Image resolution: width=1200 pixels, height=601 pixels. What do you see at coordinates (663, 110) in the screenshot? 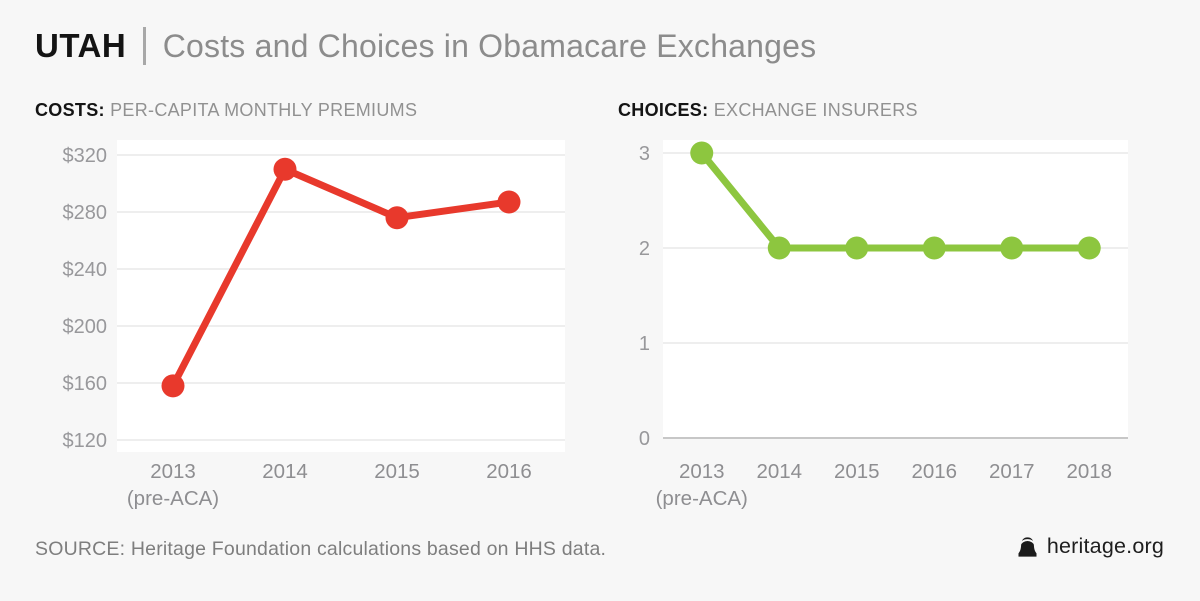
I see `choices-subtitle-bold: CHOICES:` at bounding box center [663, 110].